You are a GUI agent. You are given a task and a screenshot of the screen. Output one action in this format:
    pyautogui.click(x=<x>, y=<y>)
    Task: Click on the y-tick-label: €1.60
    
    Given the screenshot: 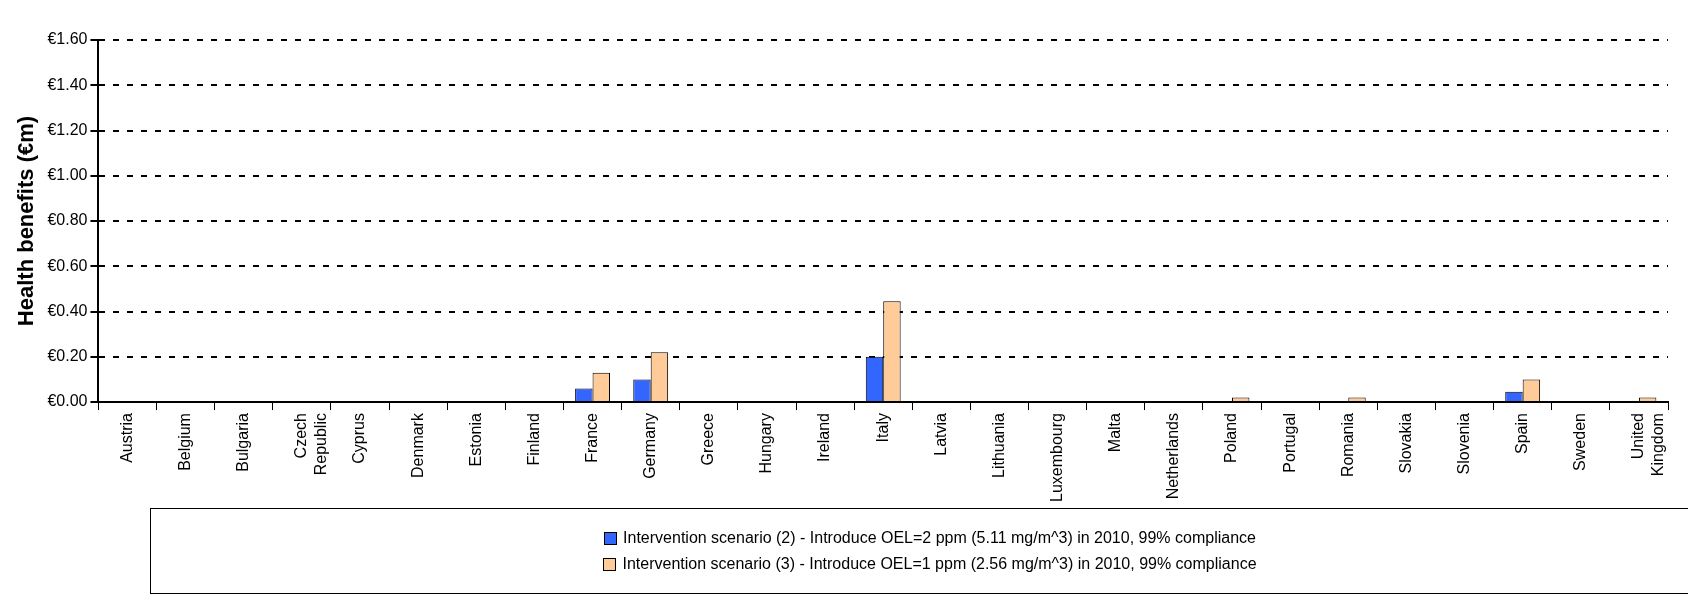 What is the action you would take?
    pyautogui.click(x=67, y=39)
    